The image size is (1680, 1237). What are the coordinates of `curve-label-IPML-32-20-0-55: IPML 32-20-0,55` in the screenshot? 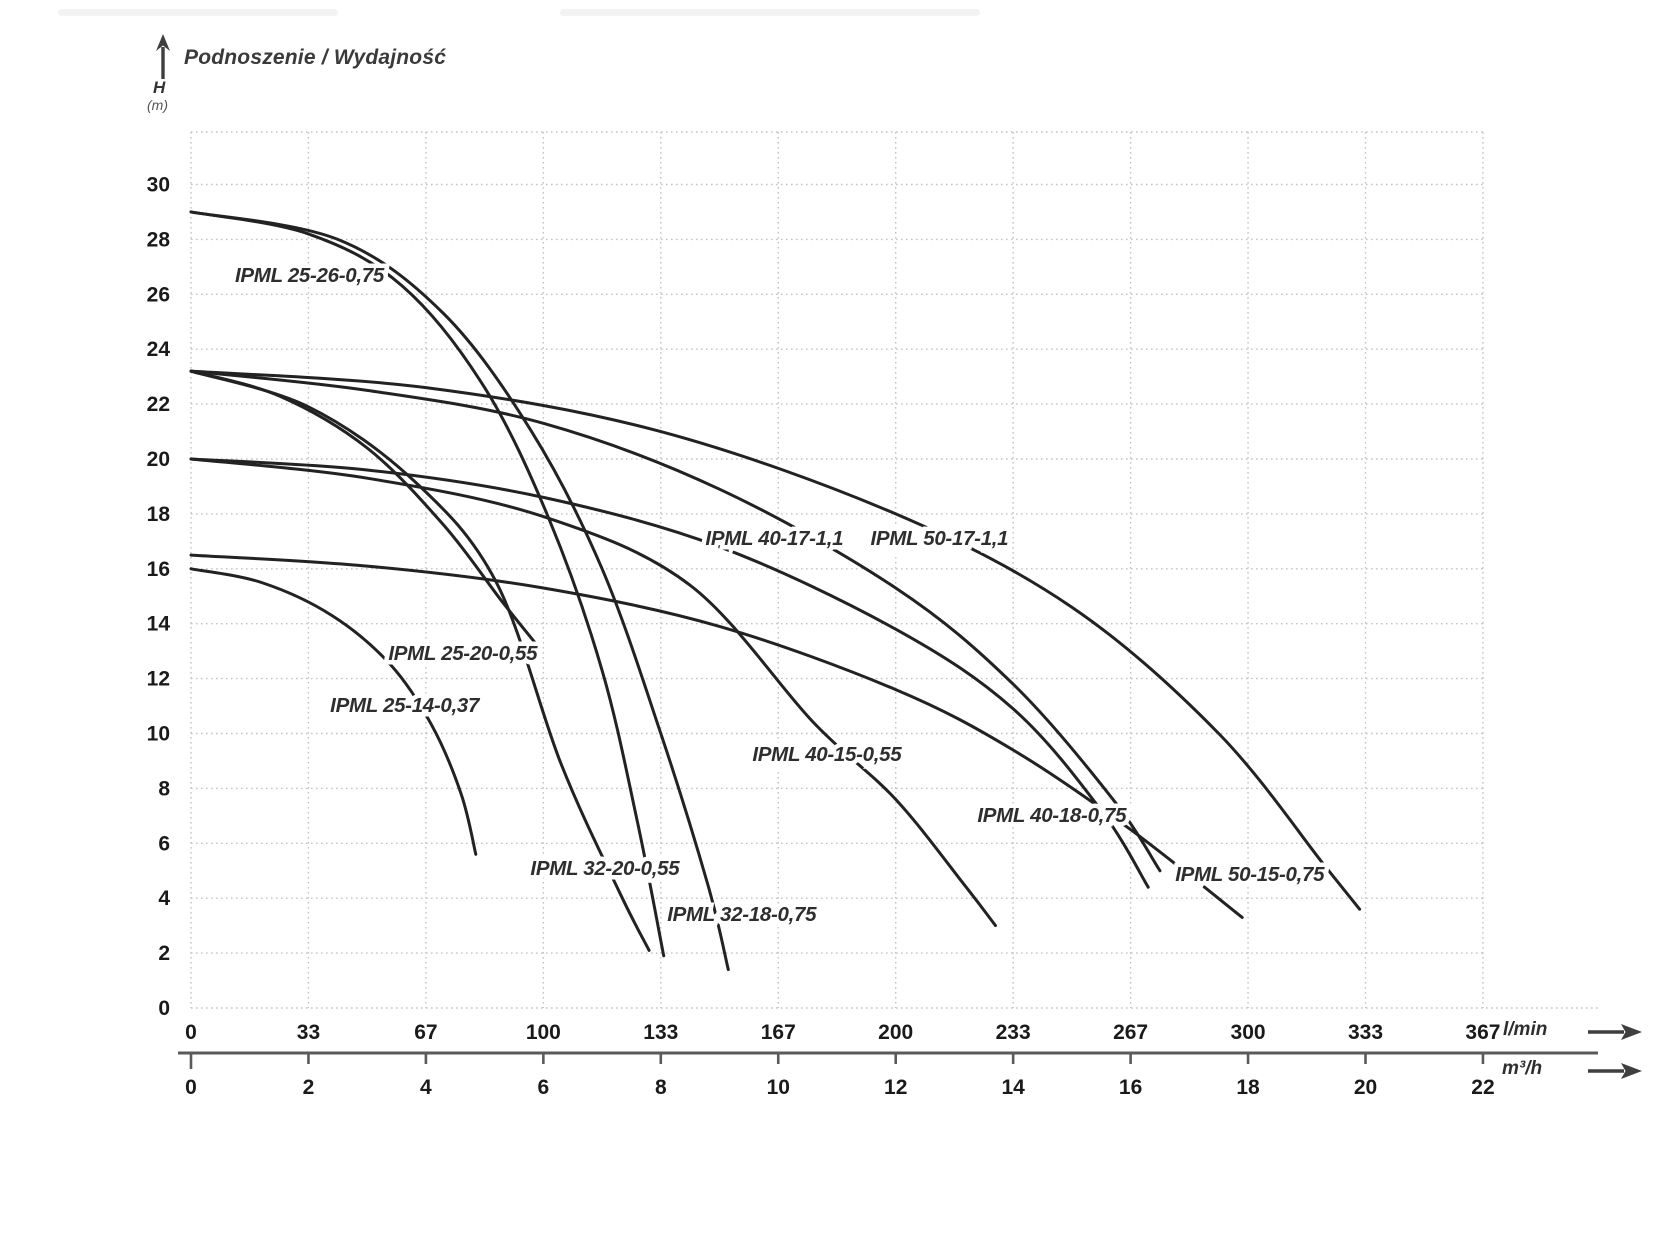 It's located at (605, 868).